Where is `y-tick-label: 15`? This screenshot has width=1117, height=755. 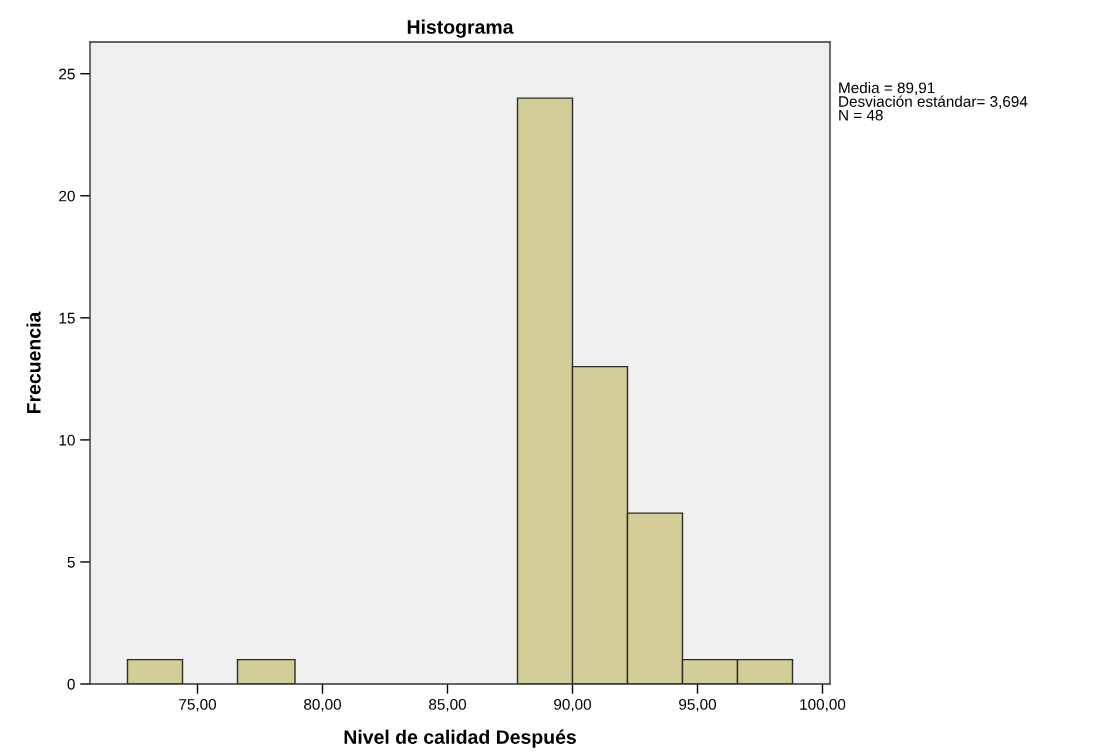 y-tick-label: 15 is located at coordinates (67, 318).